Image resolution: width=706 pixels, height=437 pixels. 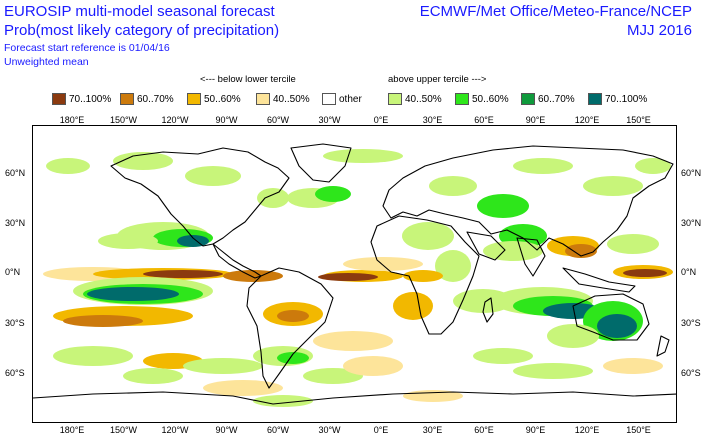 What do you see at coordinates (486, 246) in the screenshot?
I see `coastline-arabia` at bounding box center [486, 246].